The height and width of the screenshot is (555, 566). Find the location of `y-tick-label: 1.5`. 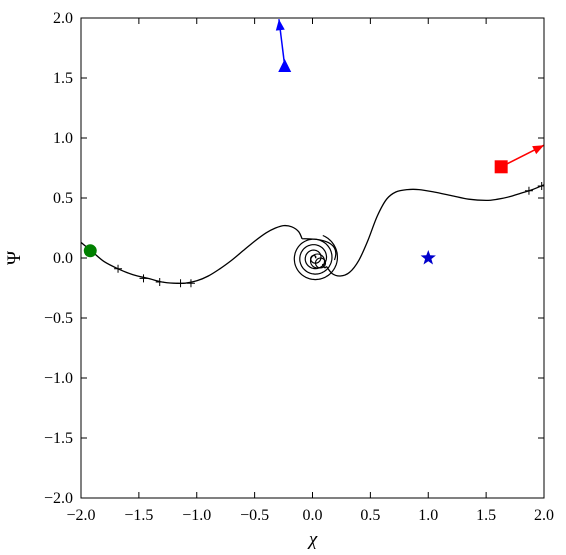

y-tick-label: 1.5 is located at coordinates (63, 78).